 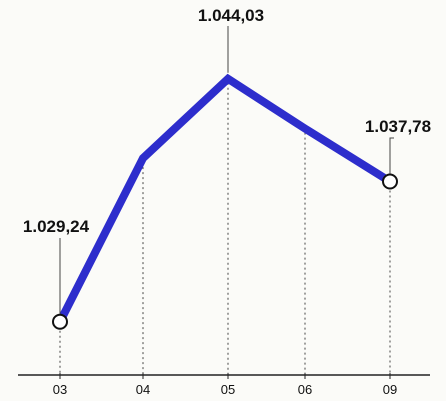 I want to click on x-tick-label-05: 05, so click(x=228, y=389).